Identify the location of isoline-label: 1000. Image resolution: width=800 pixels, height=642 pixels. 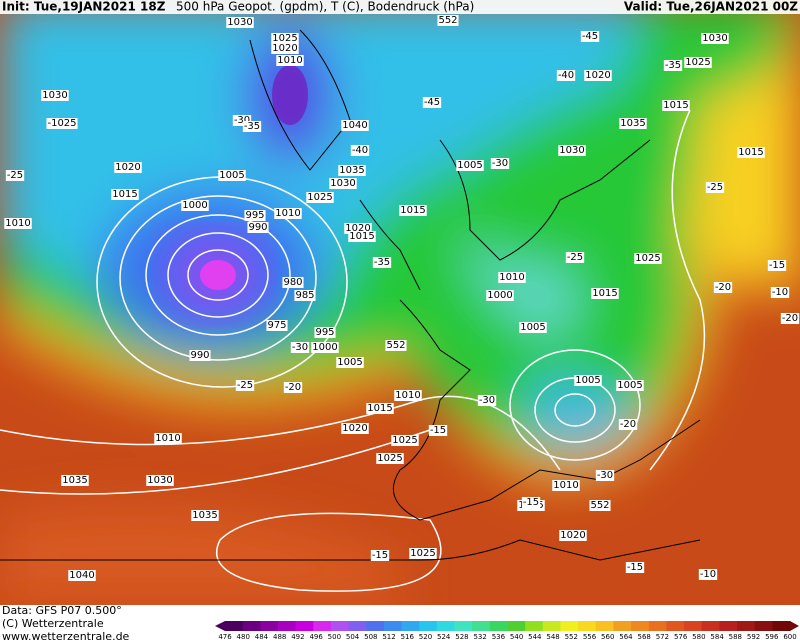
(324, 347).